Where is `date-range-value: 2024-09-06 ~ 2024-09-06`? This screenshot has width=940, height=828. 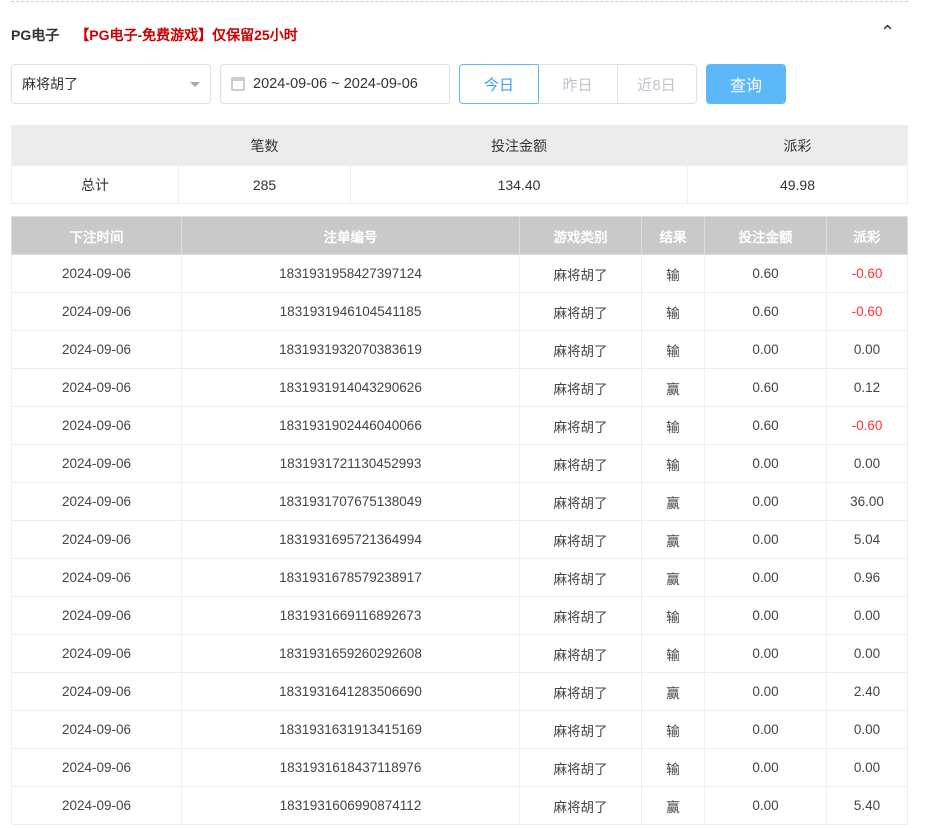
date-range-value: 2024-09-06 ~ 2024-09-06 is located at coordinates (335, 84).